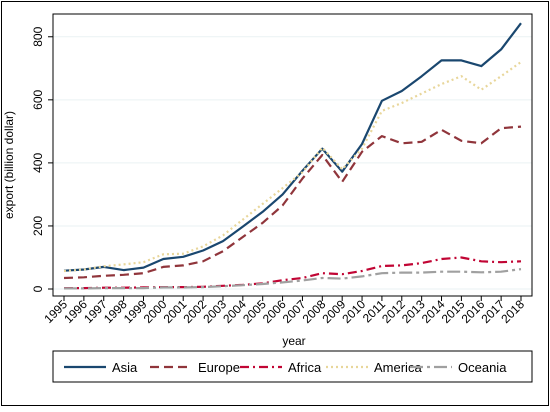 This screenshot has height=412, width=550. I want to click on legend-label-europe: Europe, so click(219, 367).